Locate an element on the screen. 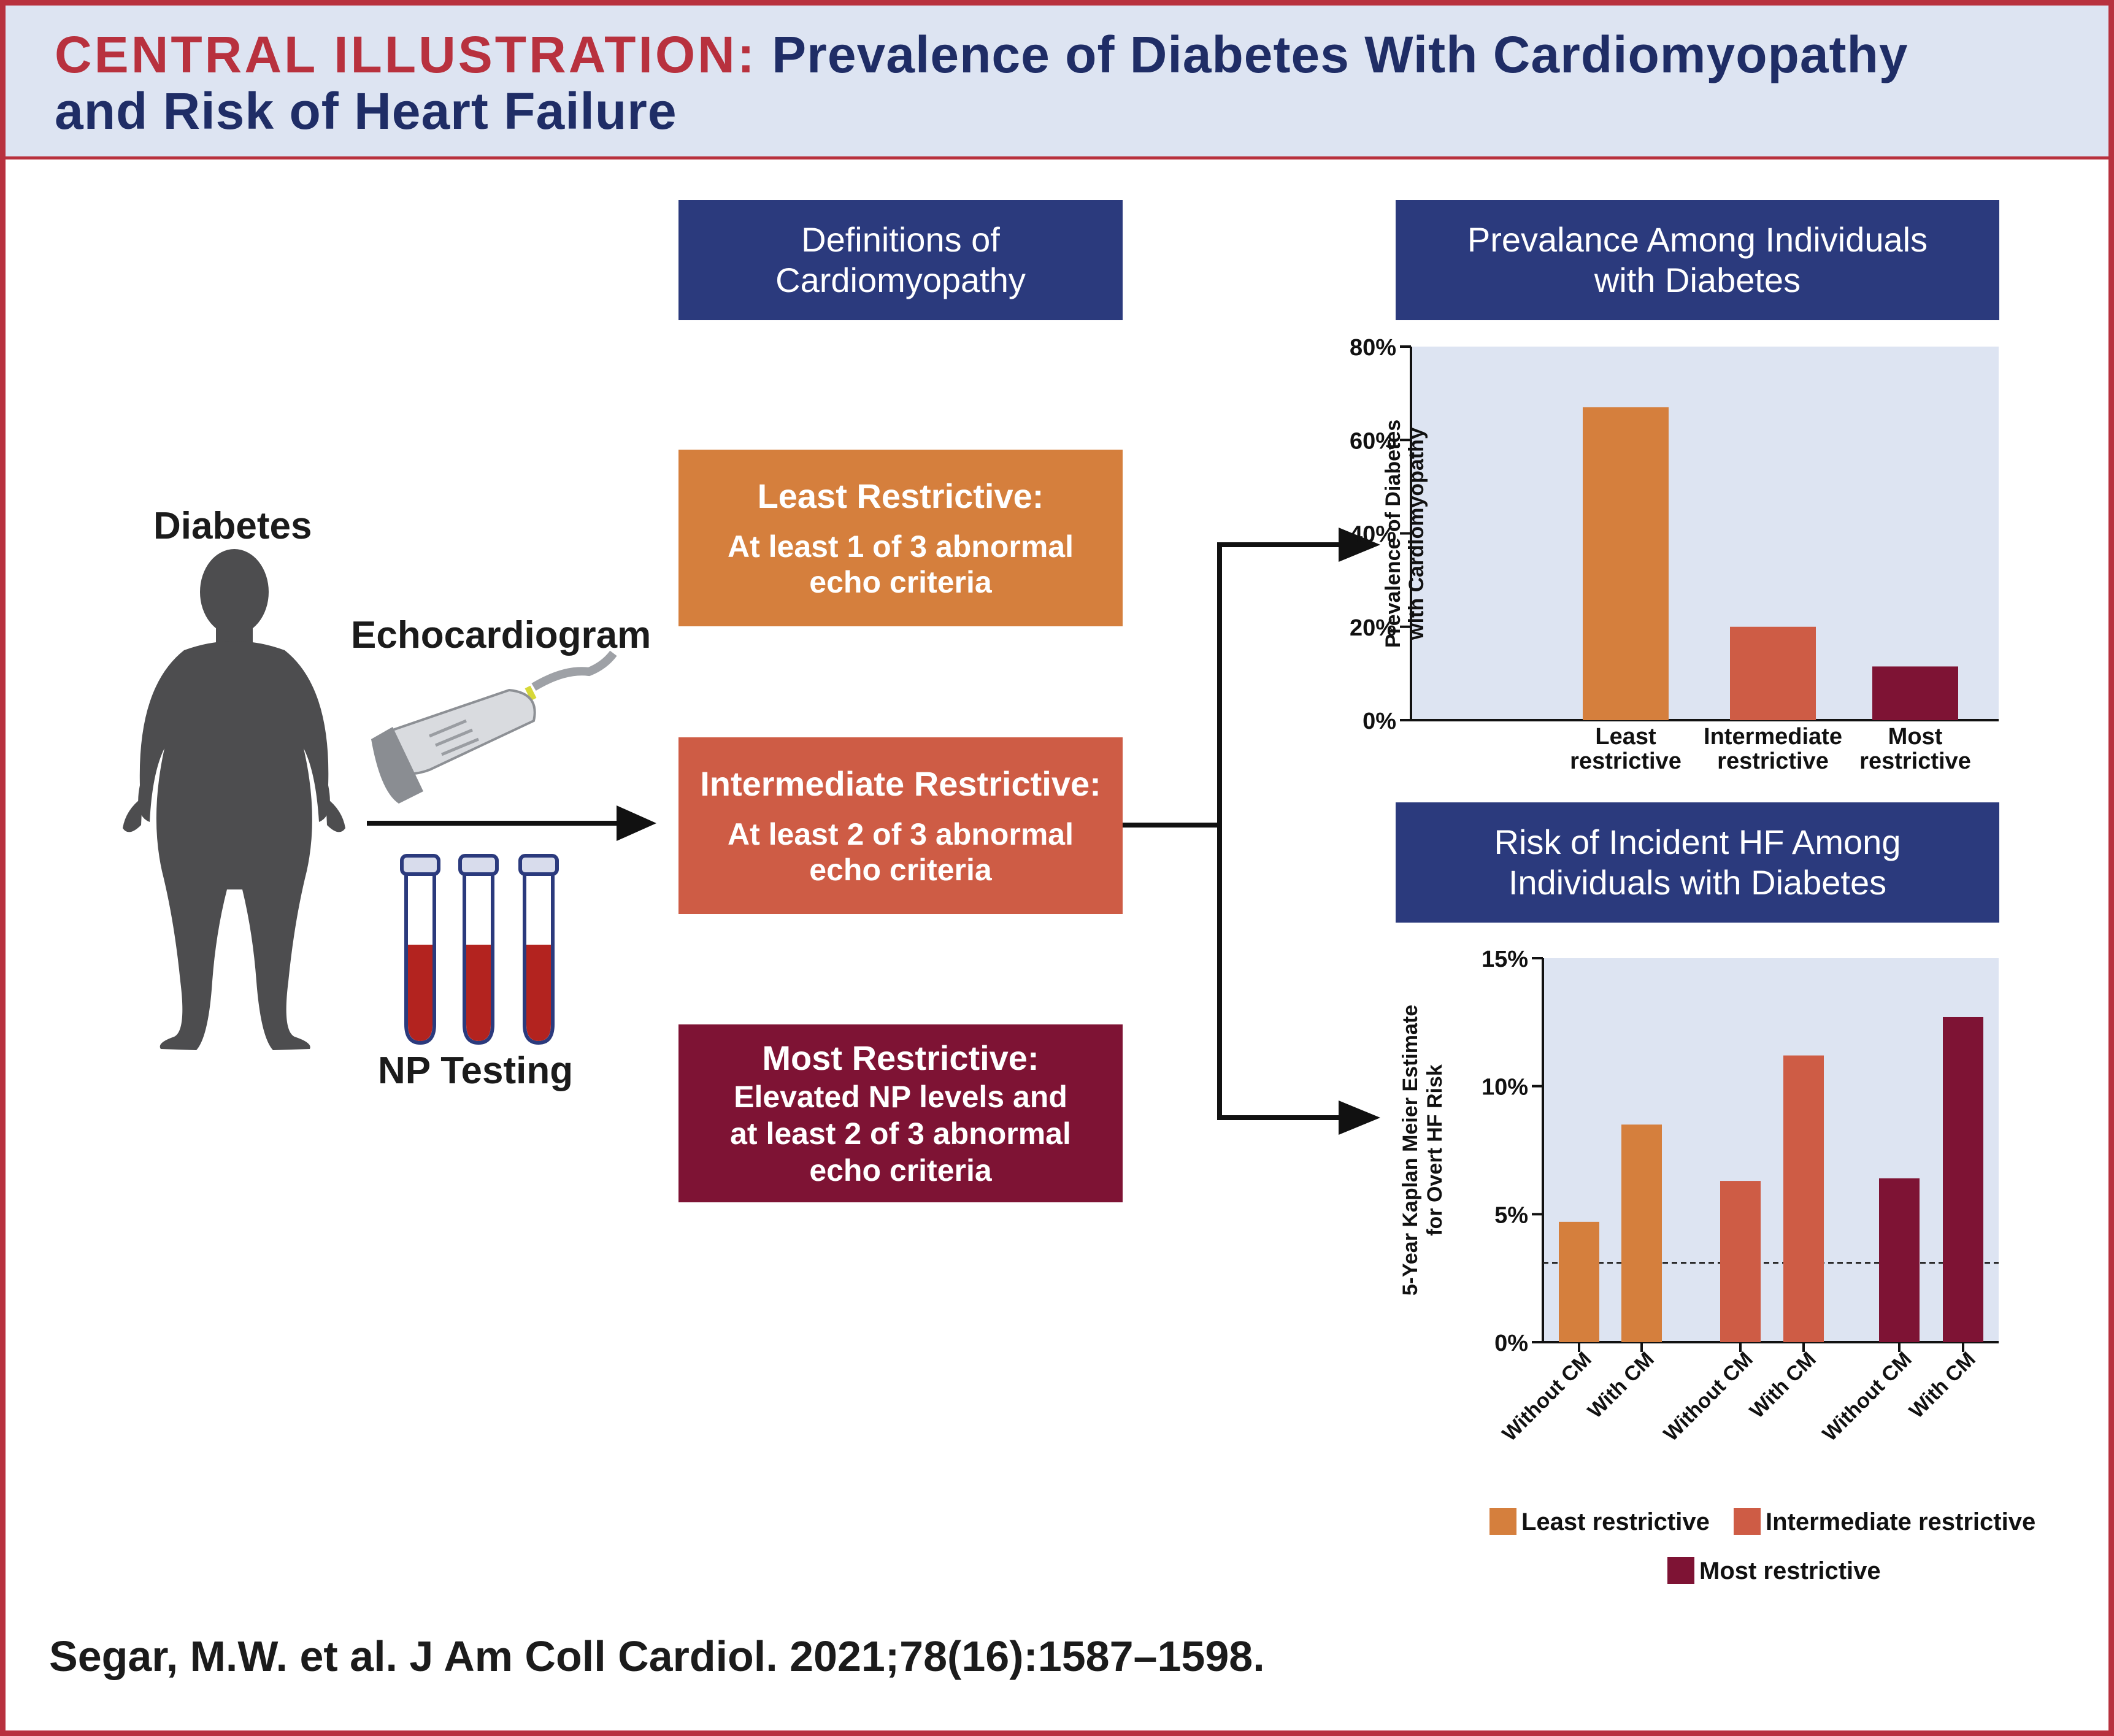 The width and height of the screenshot is (2114, 1736). title-line-2: and Risk of Heart Failure is located at coordinates (366, 111).